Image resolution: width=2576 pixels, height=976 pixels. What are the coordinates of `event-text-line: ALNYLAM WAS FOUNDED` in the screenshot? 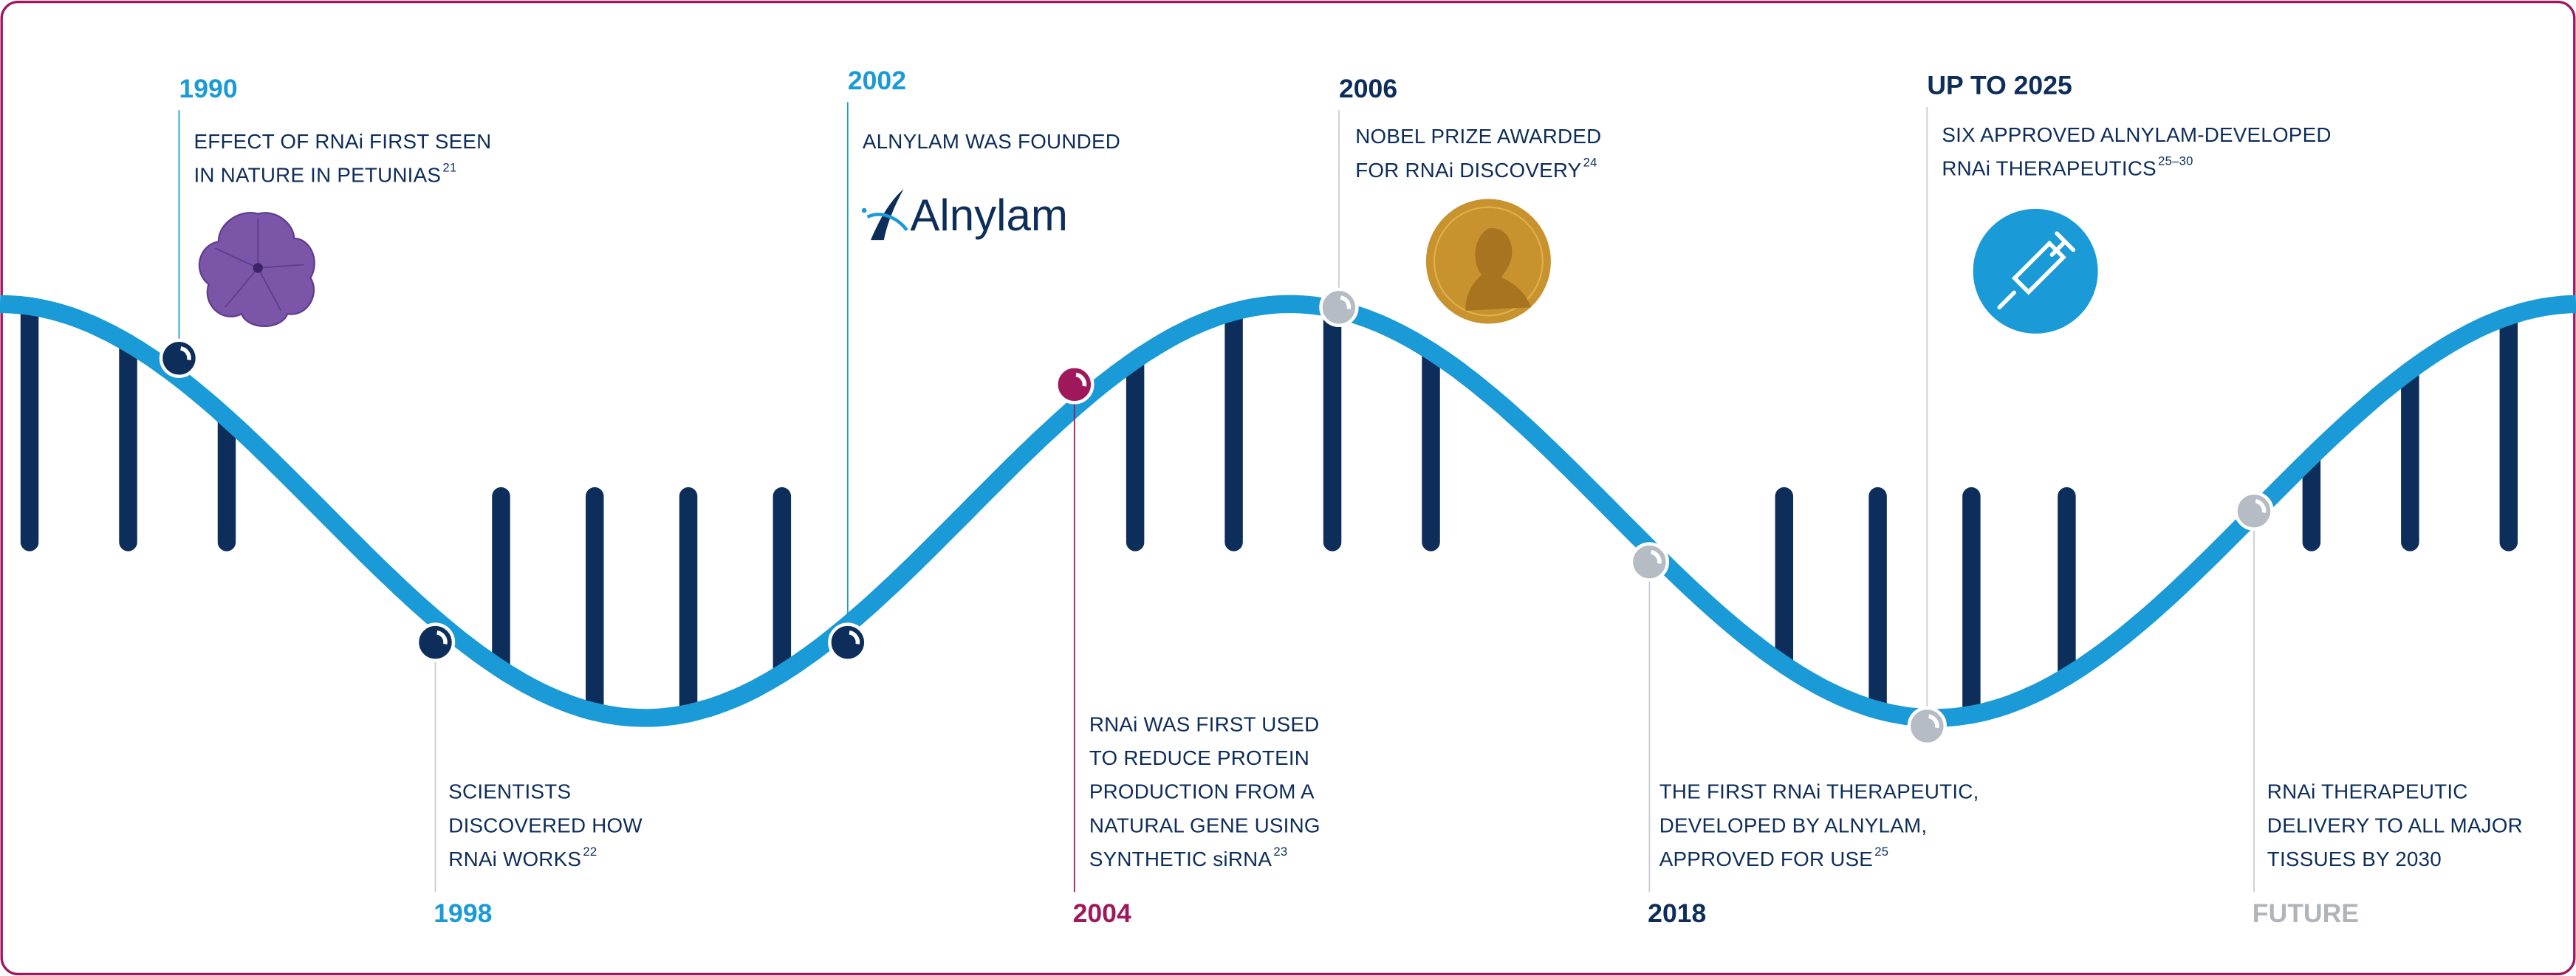 It's located at (991, 141).